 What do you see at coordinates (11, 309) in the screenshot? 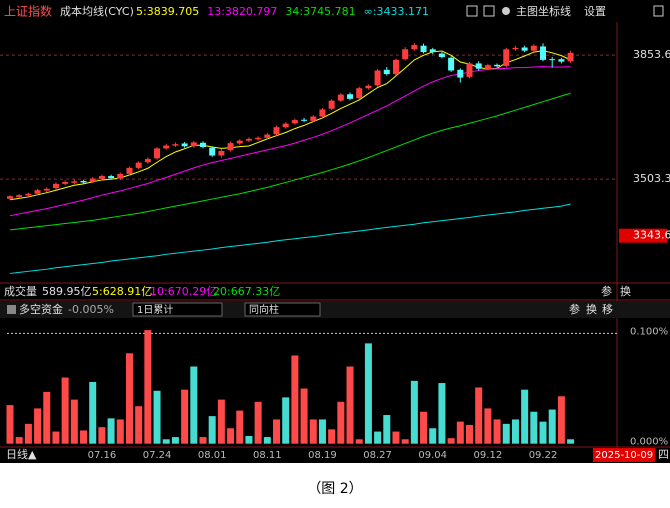
I see `help-icon` at bounding box center [11, 309].